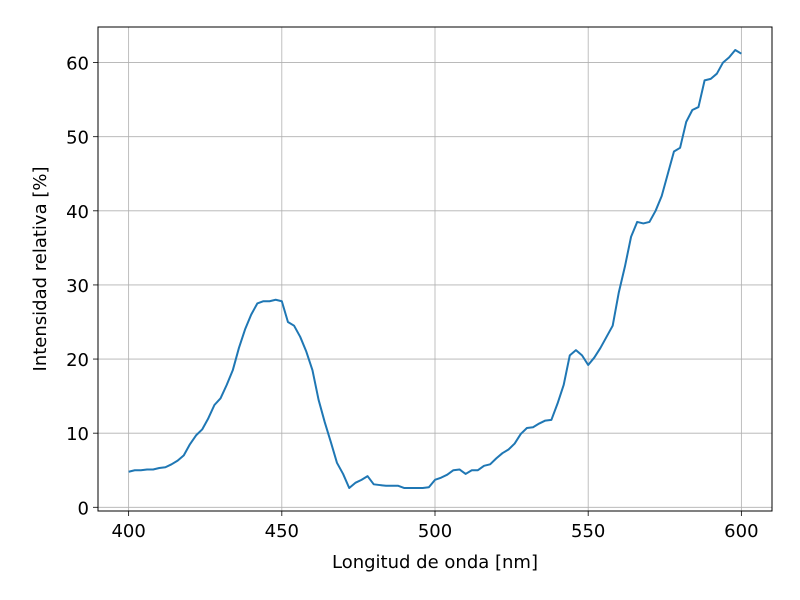  I want to click on x-axis-label: Longitud de onda [nm], so click(435, 562).